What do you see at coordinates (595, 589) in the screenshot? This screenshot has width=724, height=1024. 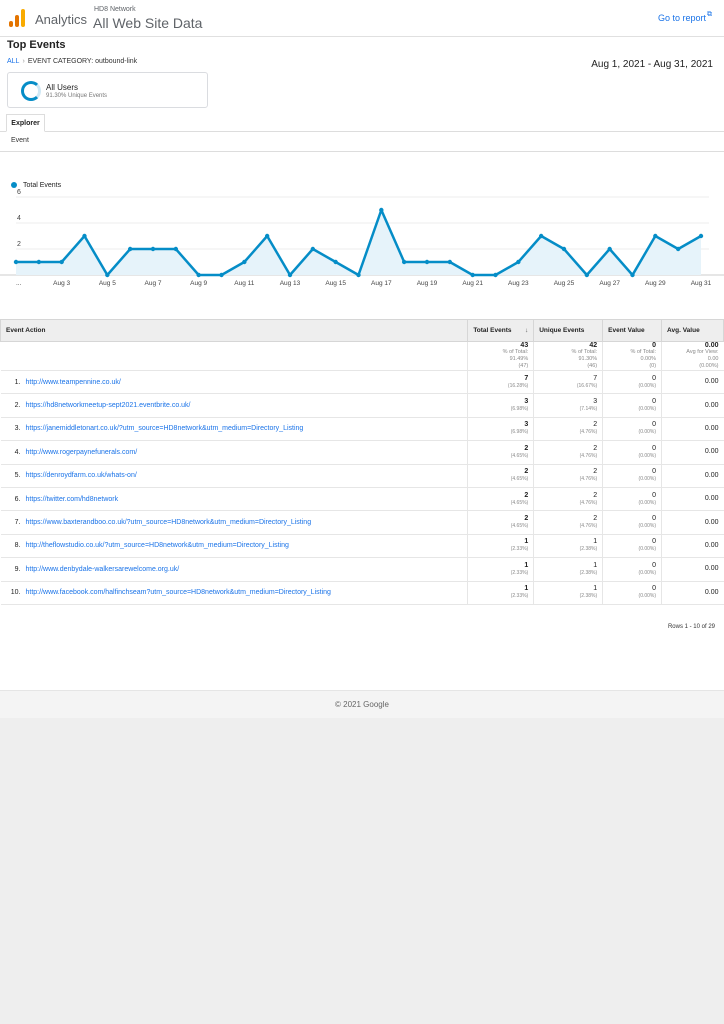 I see `unique-events-value: 1` at bounding box center [595, 589].